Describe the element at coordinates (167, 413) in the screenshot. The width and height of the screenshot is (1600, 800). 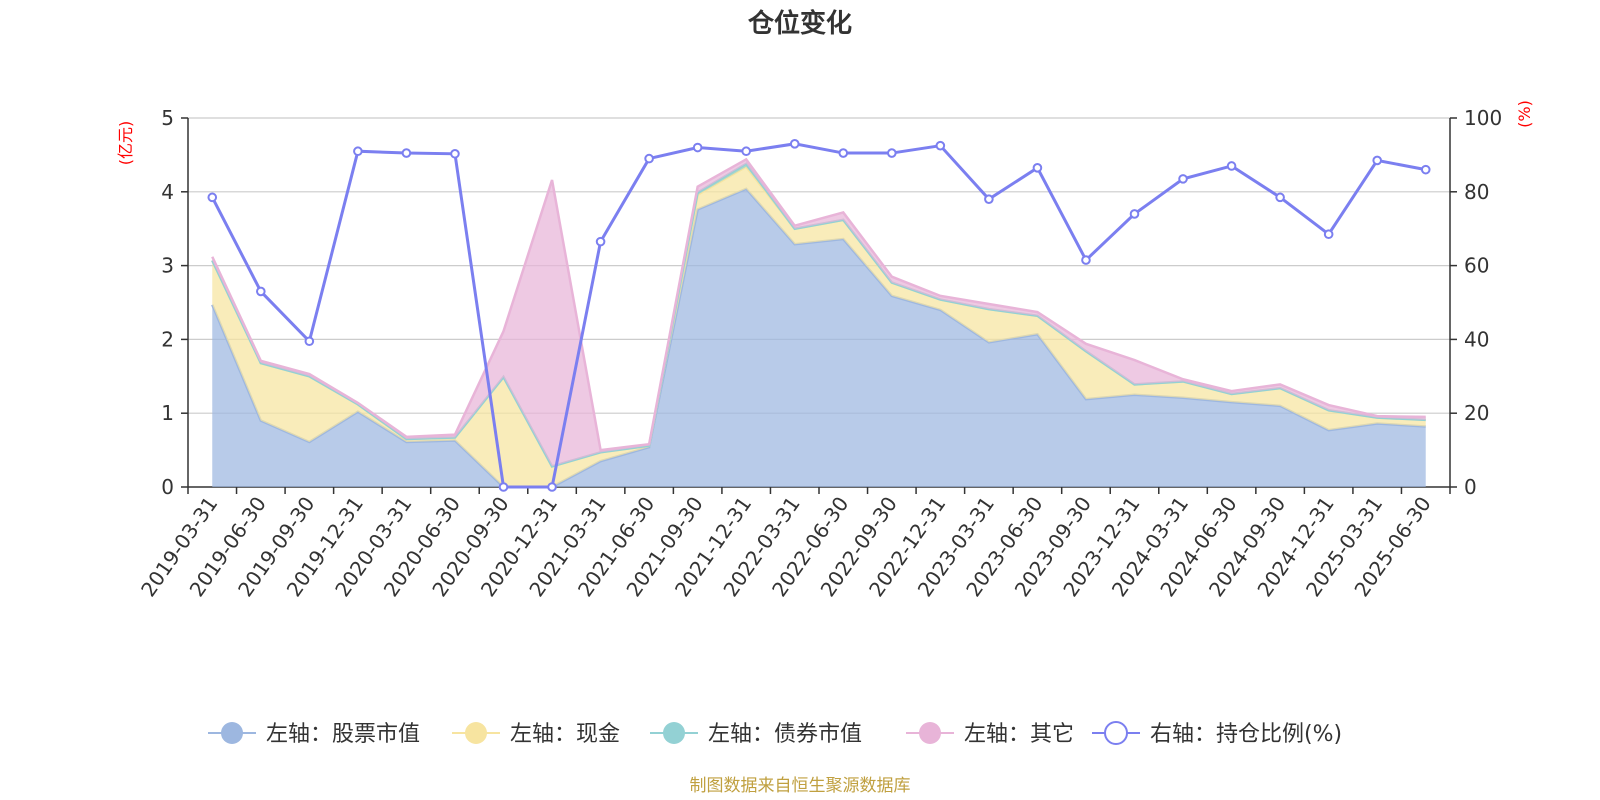
I see `left-axis-tick-label: 1` at that location.